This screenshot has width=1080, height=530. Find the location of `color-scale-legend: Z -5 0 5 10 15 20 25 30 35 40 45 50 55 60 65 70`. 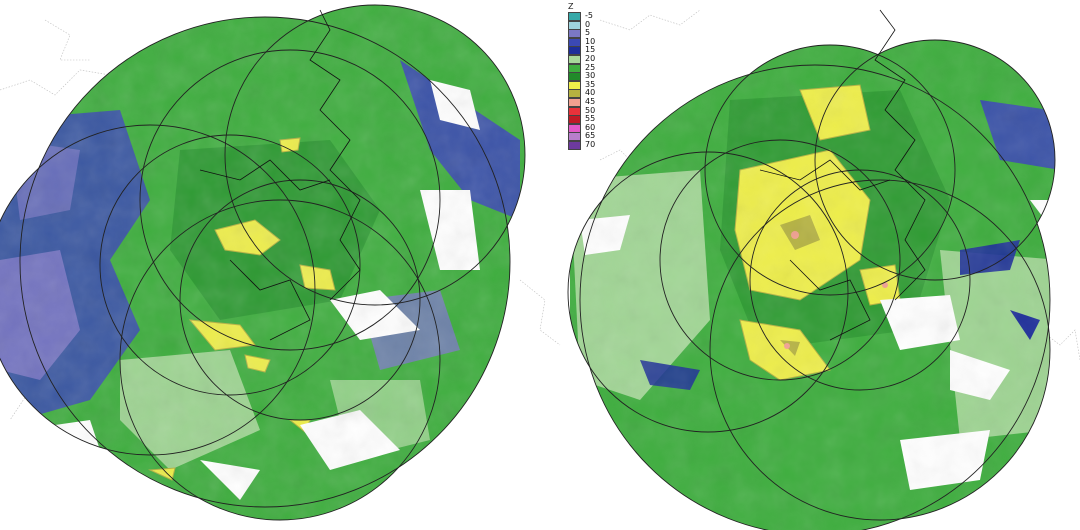

color-scale-legend: Z -5 0 5 10 15 20 25 30 35 40 45 50 55 60 65 70 is located at coordinates (588, 77).